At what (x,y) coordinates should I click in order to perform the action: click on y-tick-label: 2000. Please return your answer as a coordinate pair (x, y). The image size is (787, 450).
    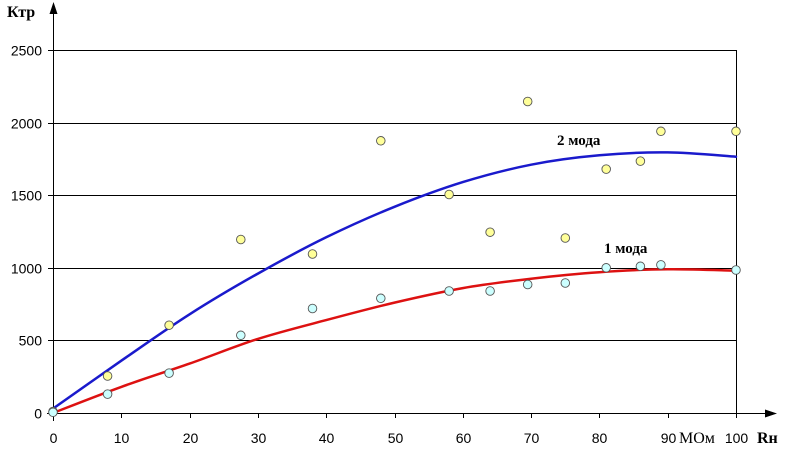
    Looking at the image, I should click on (26, 124).